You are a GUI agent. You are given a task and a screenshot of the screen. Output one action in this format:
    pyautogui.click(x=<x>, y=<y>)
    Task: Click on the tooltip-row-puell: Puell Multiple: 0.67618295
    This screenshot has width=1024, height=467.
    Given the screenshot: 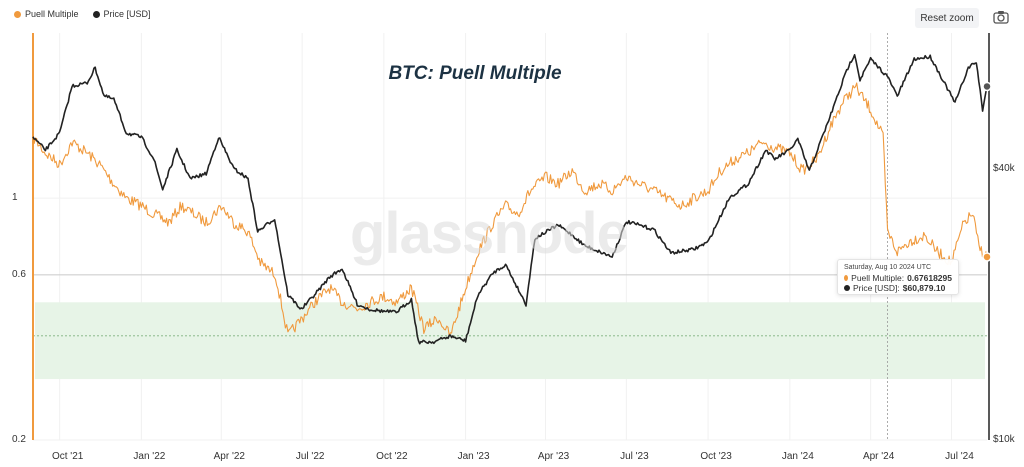 What is the action you would take?
    pyautogui.click(x=898, y=278)
    